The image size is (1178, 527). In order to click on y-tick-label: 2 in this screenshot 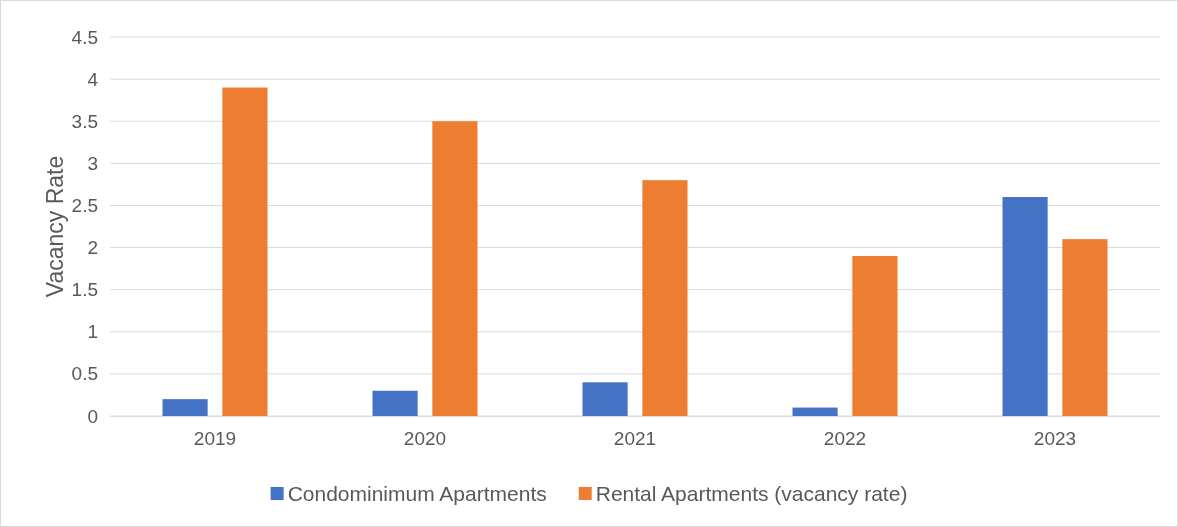, I will do `click(92, 248)`.